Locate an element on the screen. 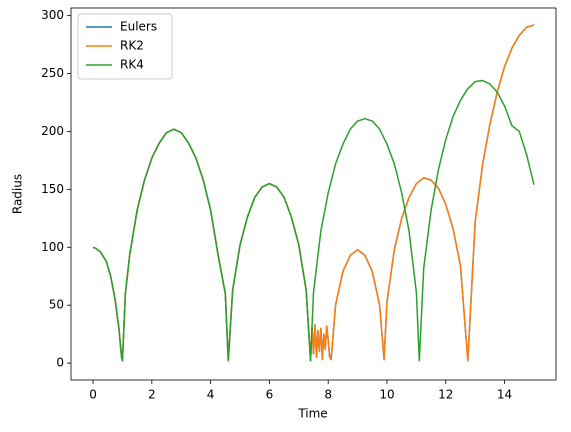 Image resolution: width=571 pixels, height=432 pixels. legend-label: RK2 is located at coordinates (132, 46).